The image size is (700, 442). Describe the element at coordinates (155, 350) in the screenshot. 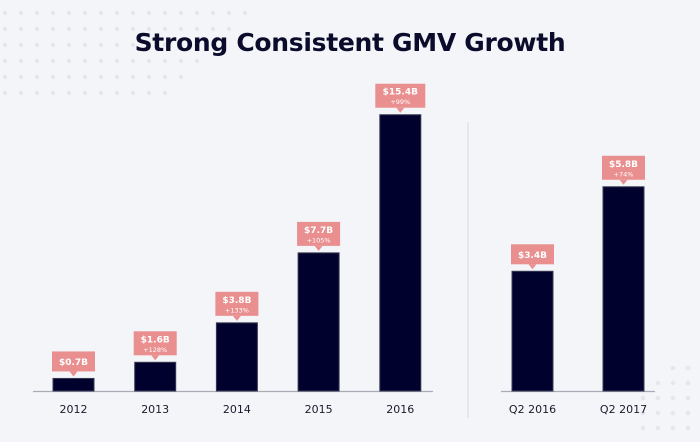

I see `data-label-growth: +128%` at that location.